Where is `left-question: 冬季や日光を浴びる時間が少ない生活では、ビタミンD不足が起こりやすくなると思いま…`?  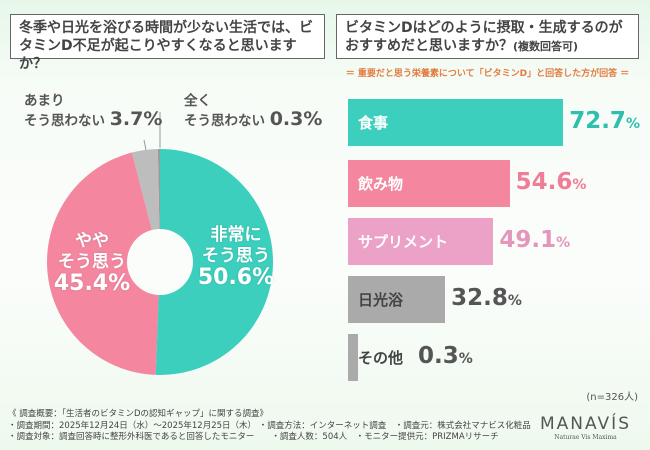
left-question: 冬季や日光を浴びる時間が少ない生活では、ビタミンD不足が起こりやすくなると思いま… is located at coordinates (166, 46).